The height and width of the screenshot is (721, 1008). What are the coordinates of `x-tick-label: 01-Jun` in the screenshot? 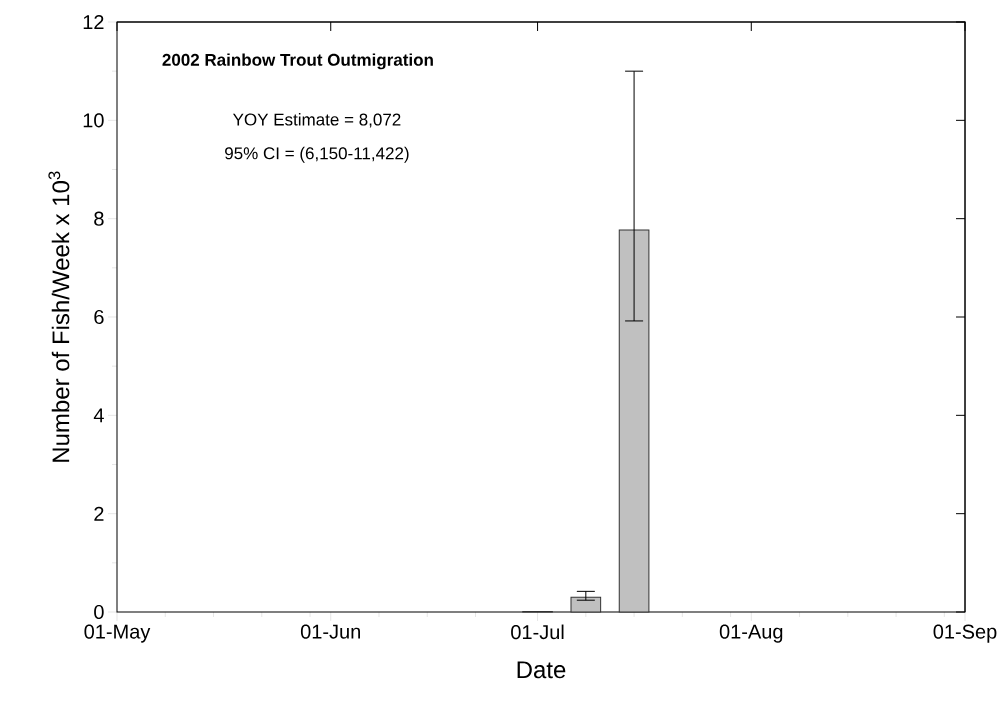 It's located at (330, 631).